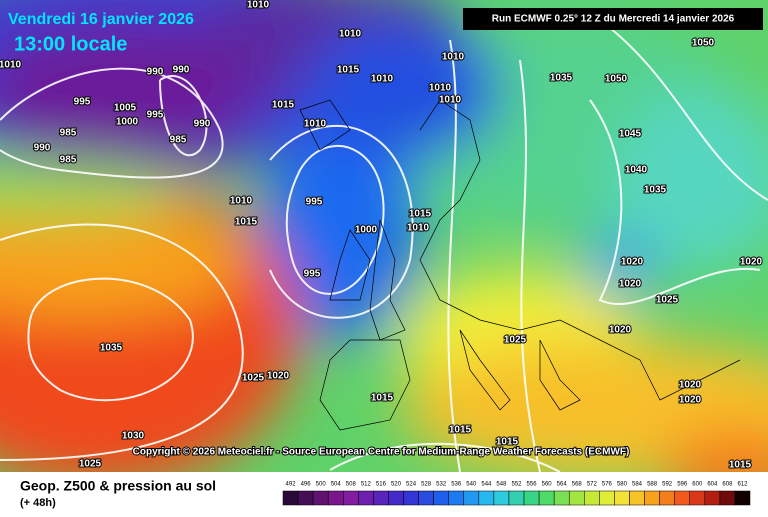 This screenshot has height=517, width=768. Describe the element at coordinates (471, 485) in the screenshot. I see `scale-label: 540` at that location.